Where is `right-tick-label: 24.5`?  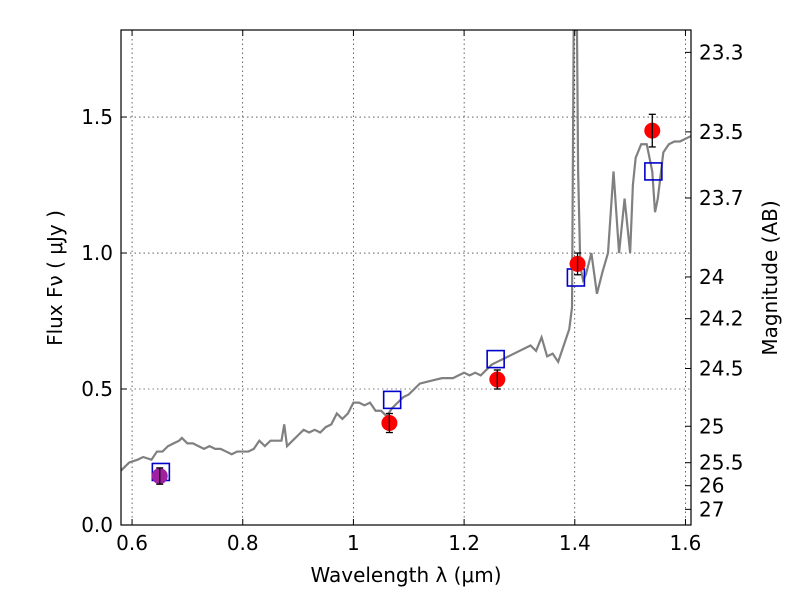
right-tick-label: 24.5 is located at coordinates (721, 368).